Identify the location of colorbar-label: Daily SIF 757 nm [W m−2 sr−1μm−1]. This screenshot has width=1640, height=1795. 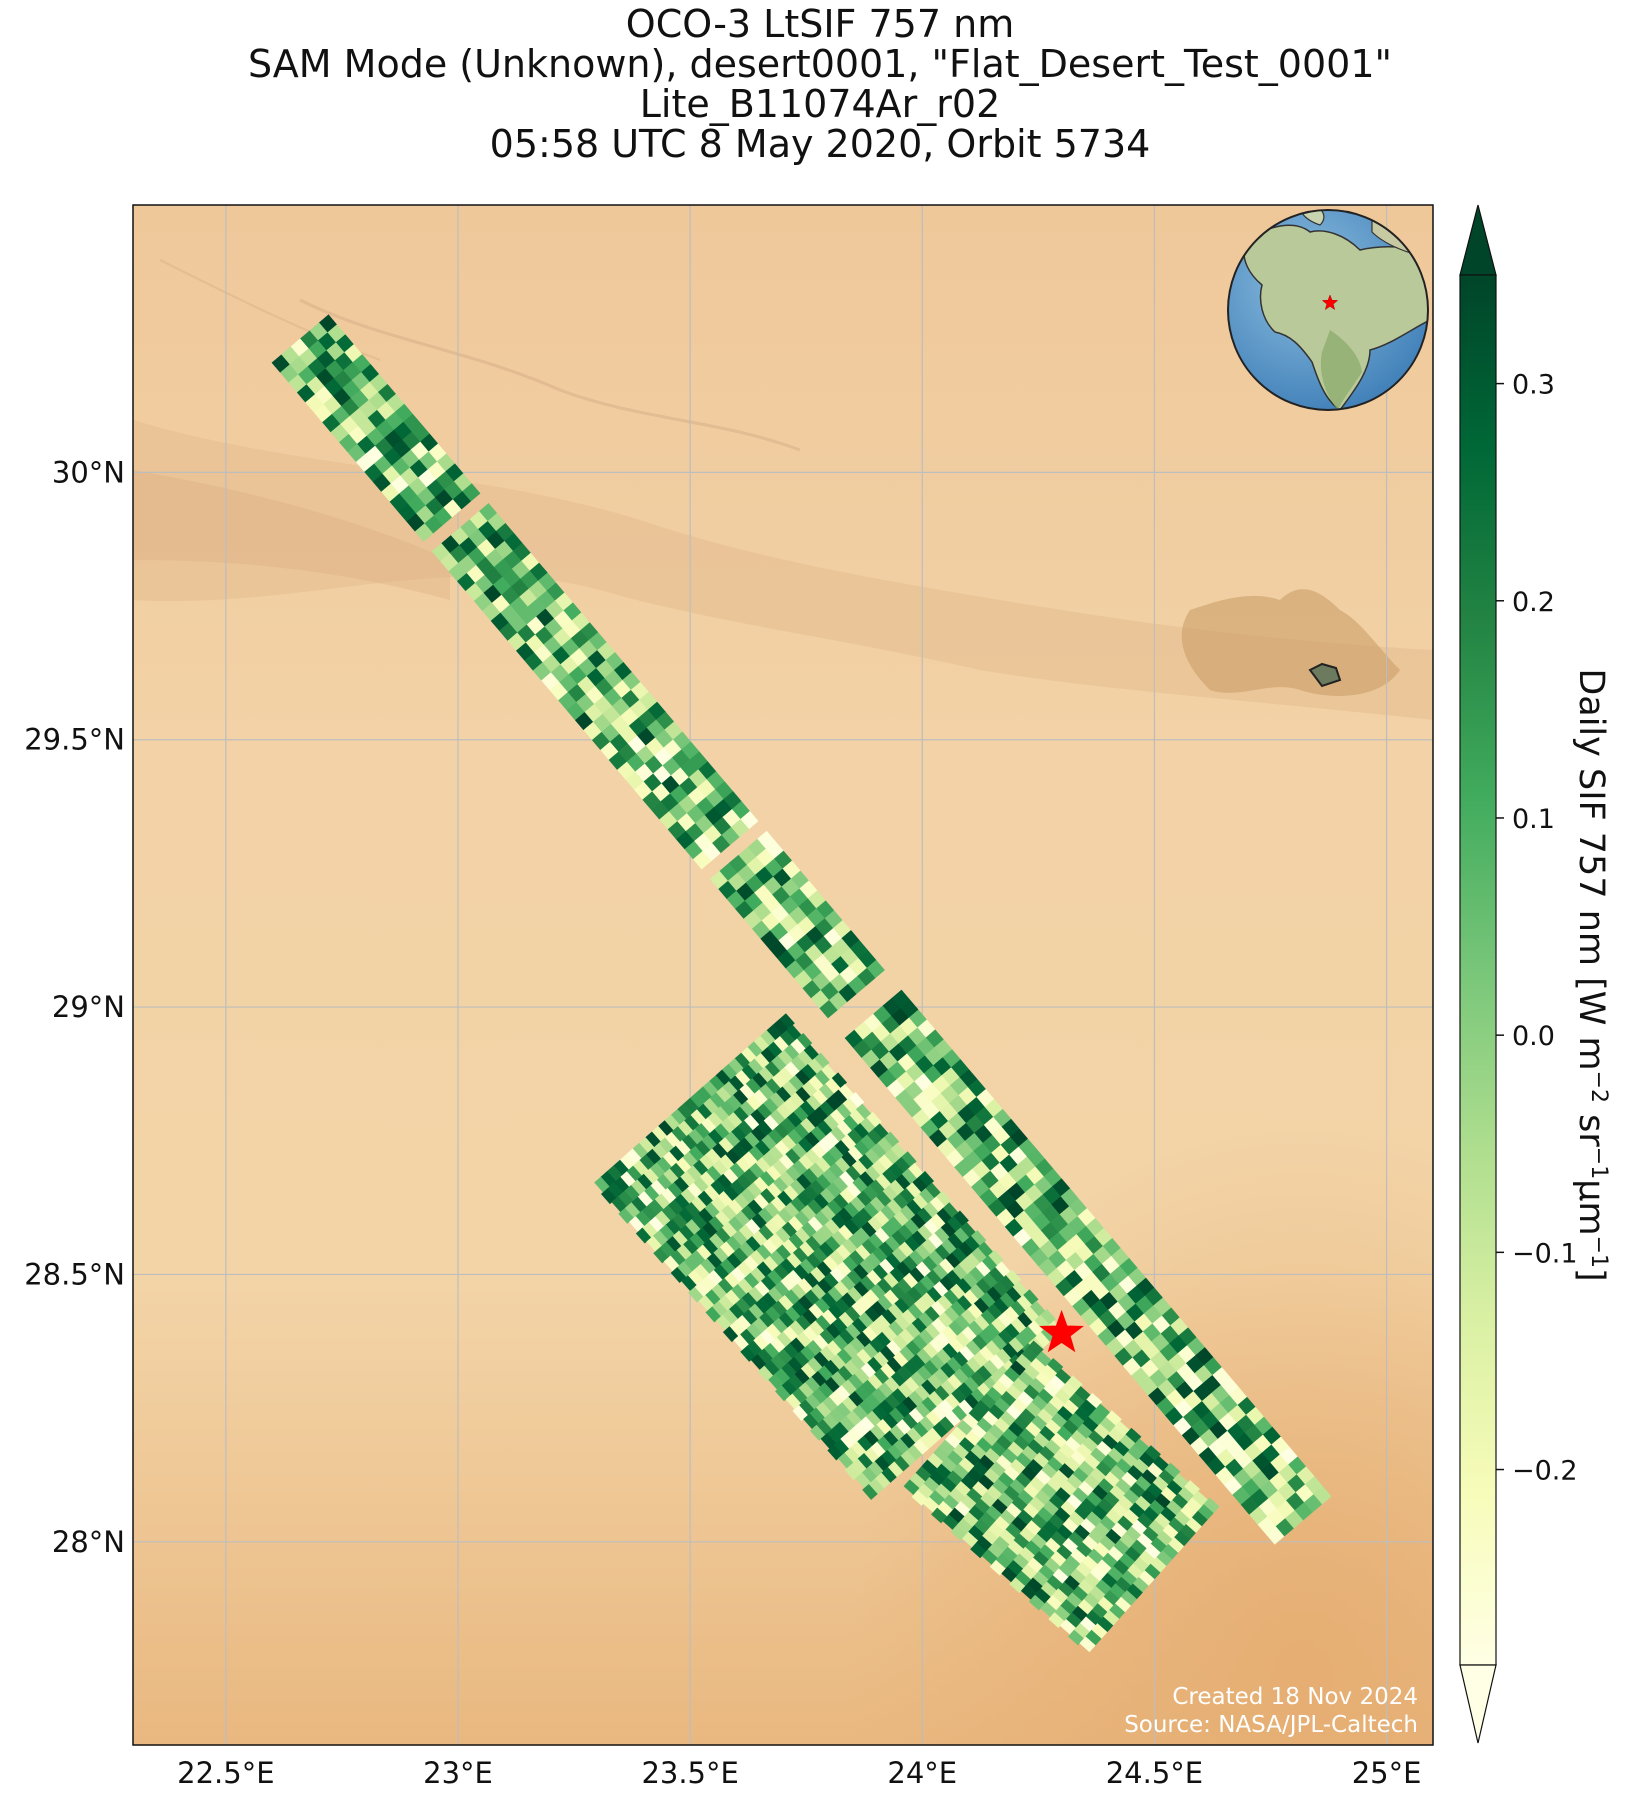
(1591, 974).